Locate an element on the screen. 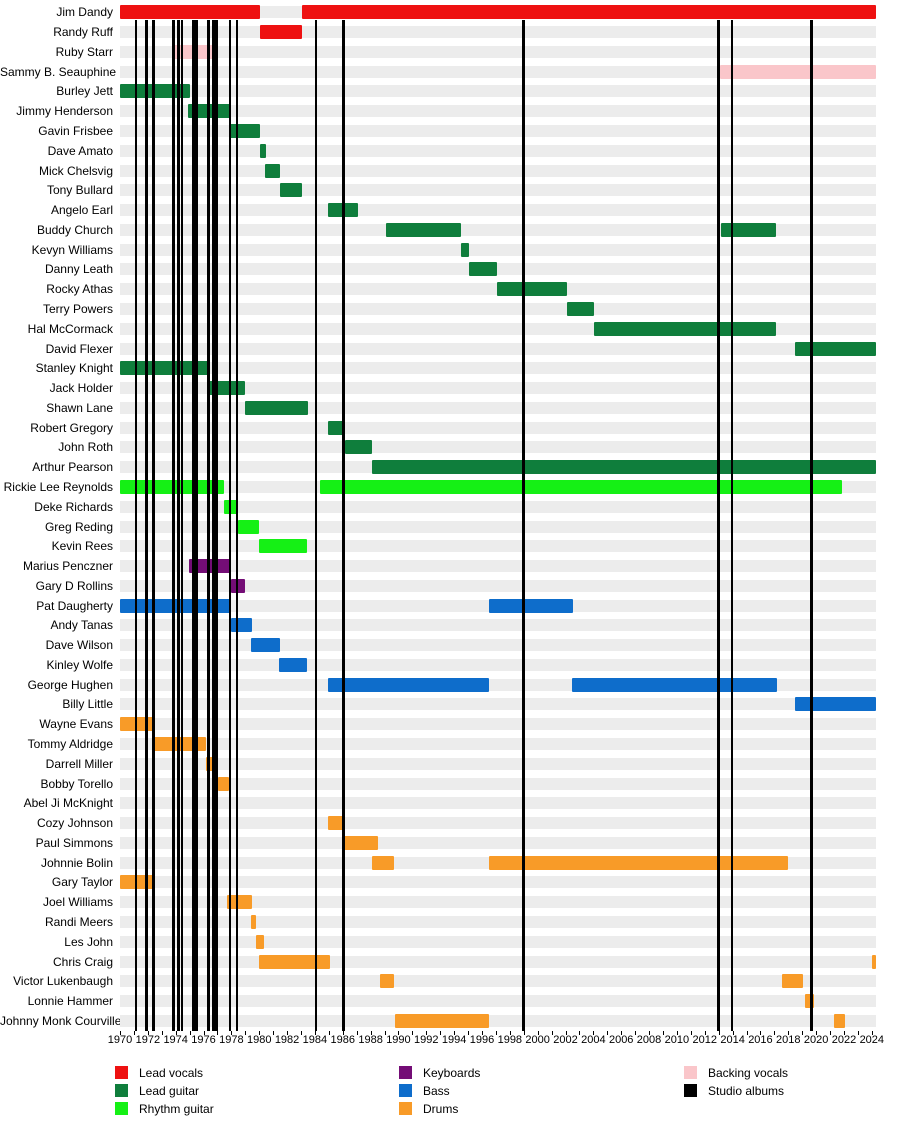 This screenshot has width=900, height=1125. legend-label-drums: Drums is located at coordinates (441, 1109).